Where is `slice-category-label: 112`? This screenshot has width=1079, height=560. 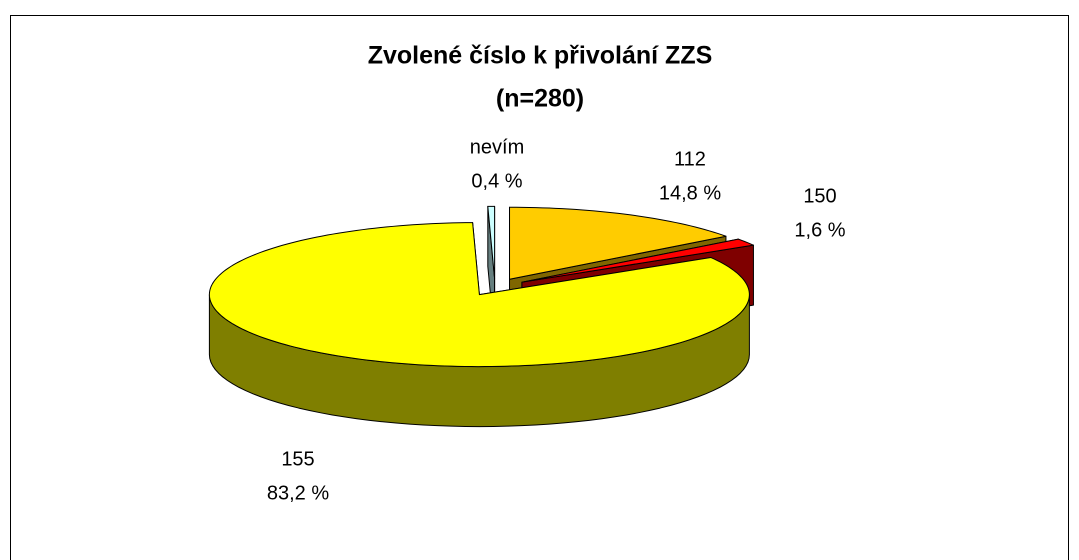
slice-category-label: 112 is located at coordinates (690, 159).